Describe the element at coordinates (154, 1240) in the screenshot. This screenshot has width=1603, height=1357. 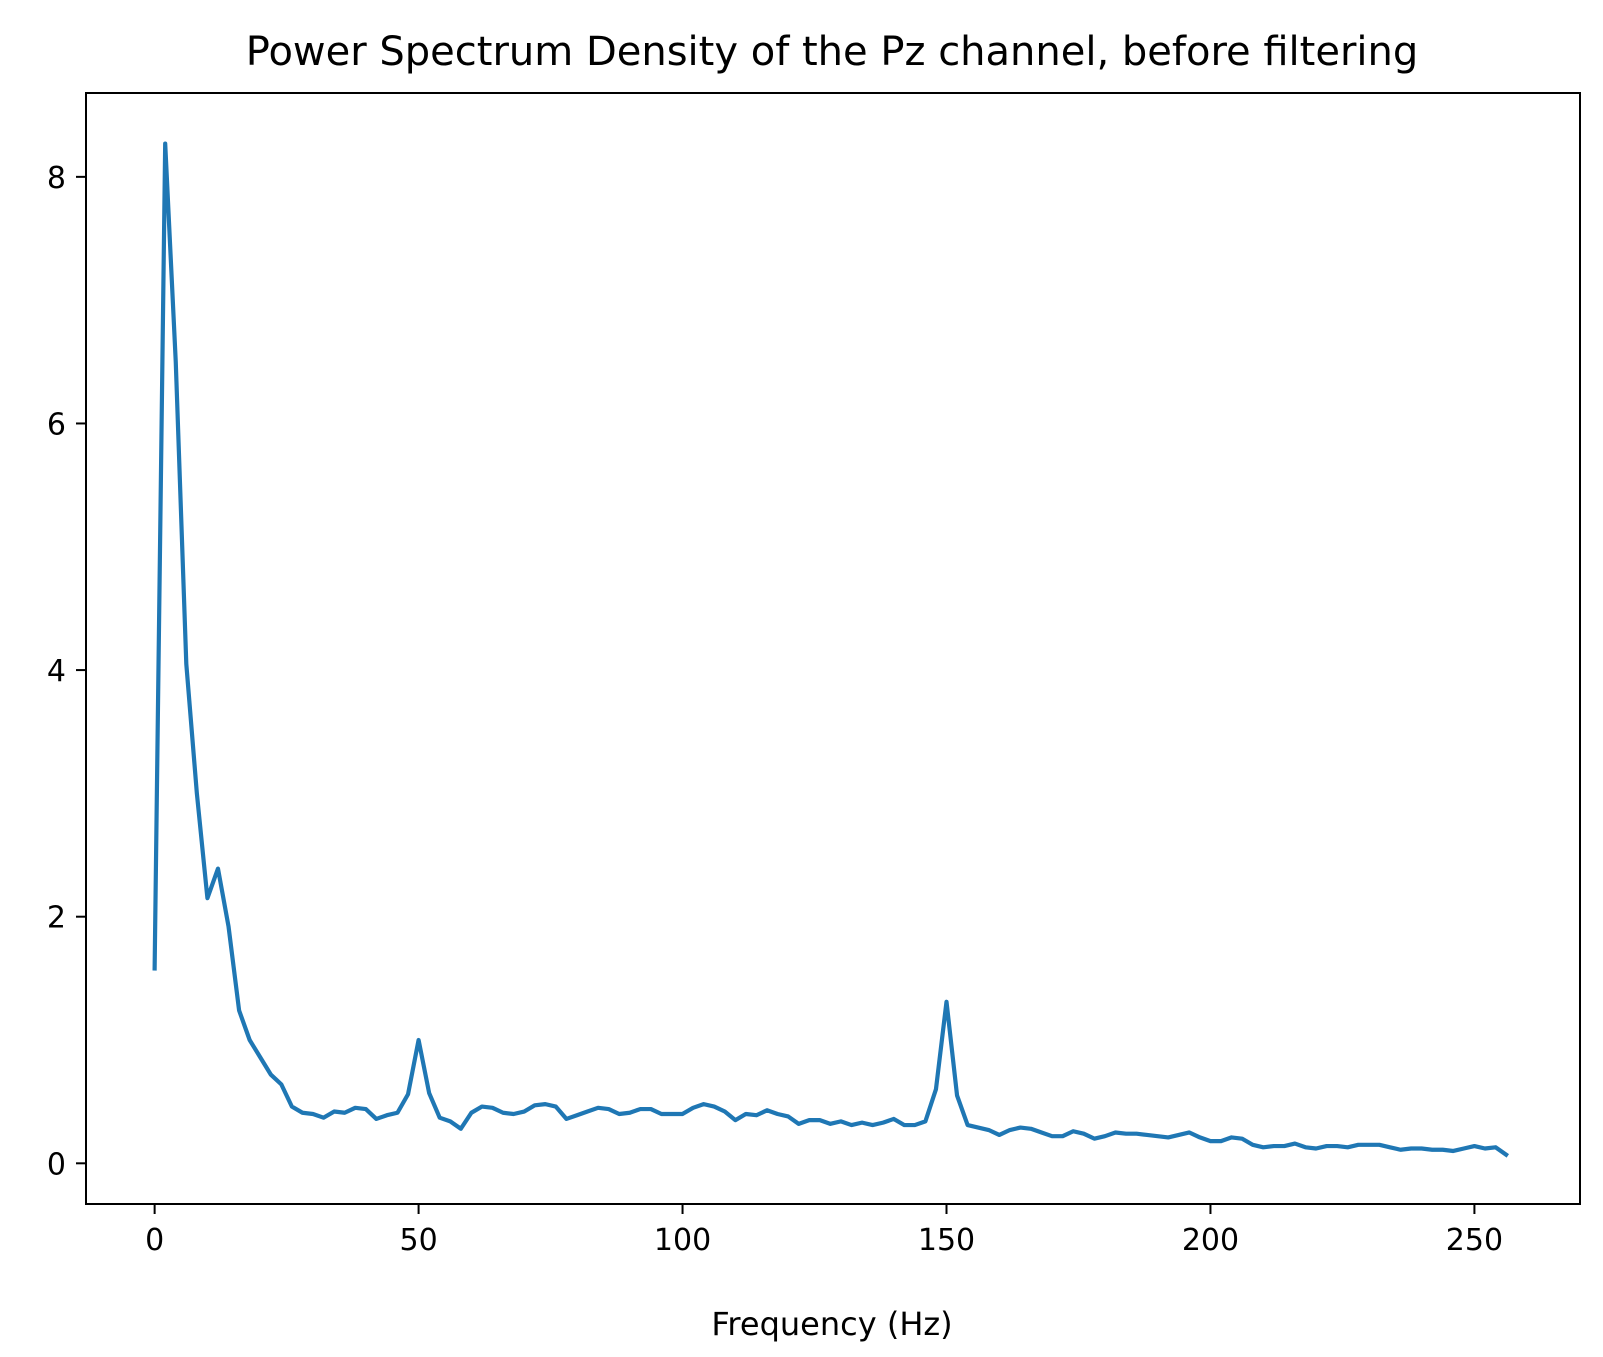
I see `x-tick-label: 0` at that location.